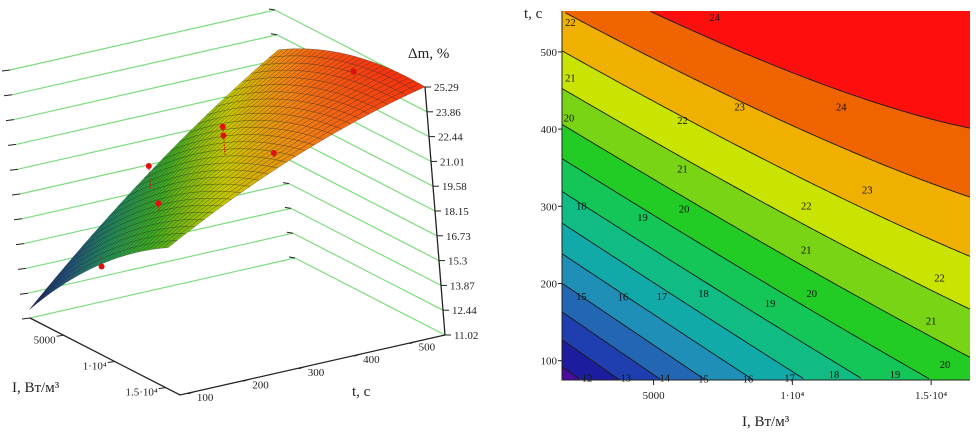 Image resolution: width=976 pixels, height=442 pixels. I want to click on z-tick-label: 16.73, so click(458, 237).